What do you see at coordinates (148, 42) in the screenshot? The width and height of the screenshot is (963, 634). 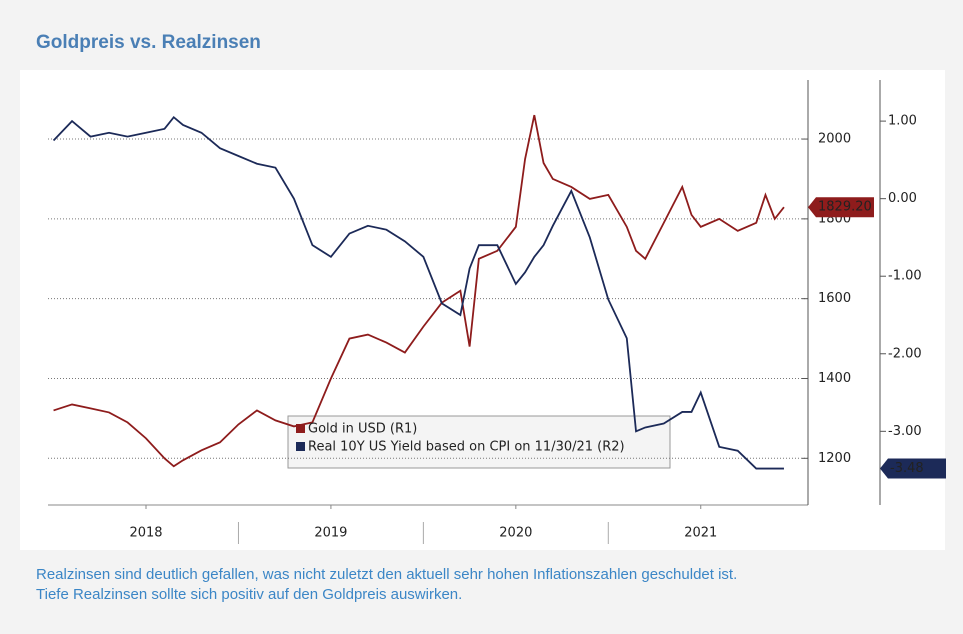 I see `chart-title: Goldpreis vs. Realzinsen` at bounding box center [148, 42].